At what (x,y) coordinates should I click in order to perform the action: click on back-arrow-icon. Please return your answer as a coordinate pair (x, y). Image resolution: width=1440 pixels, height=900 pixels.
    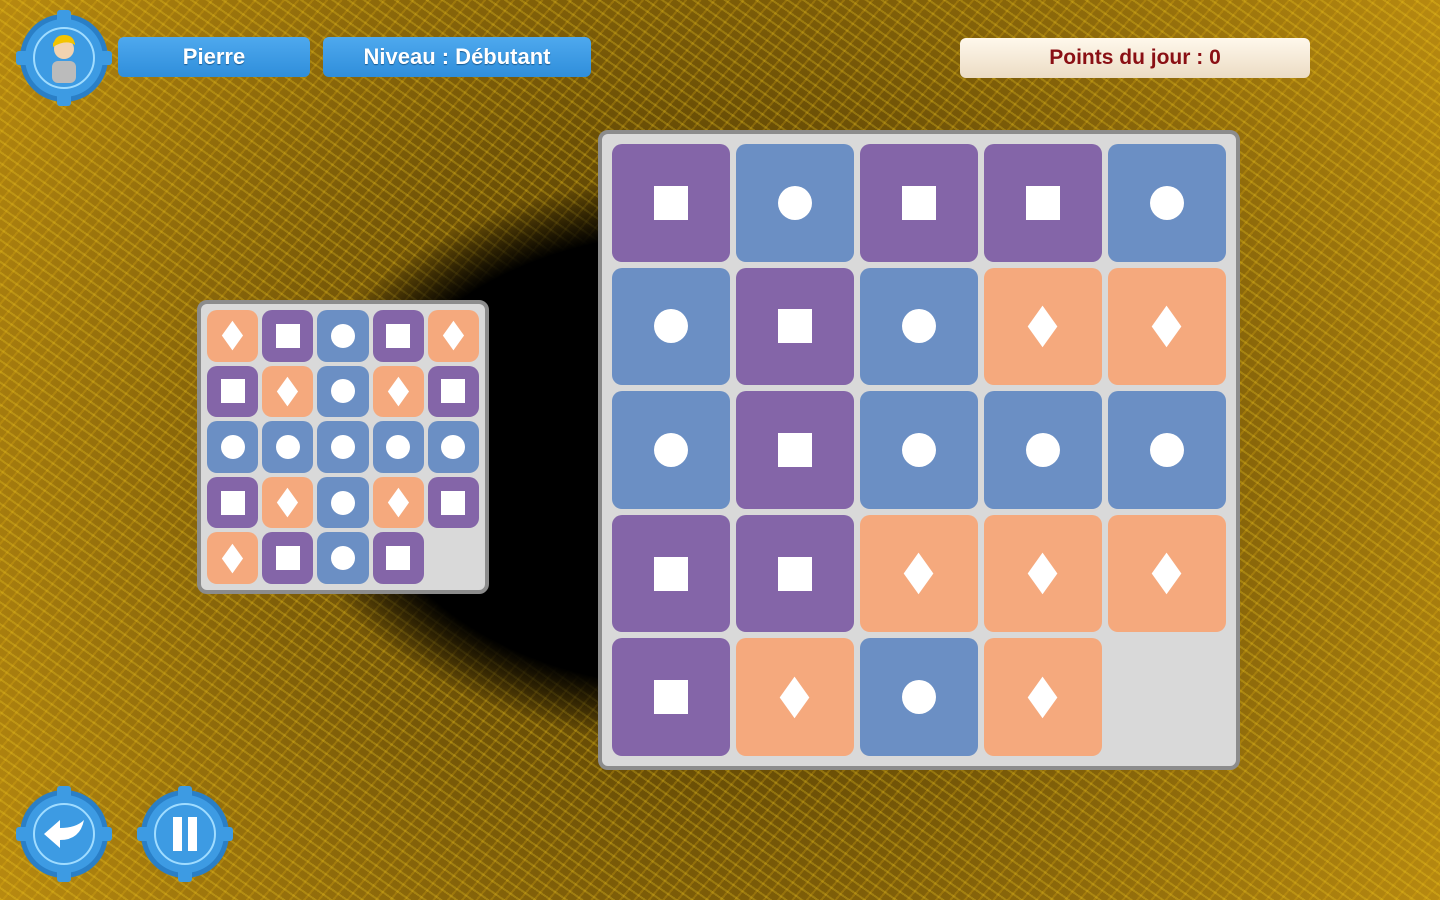
    Looking at the image, I should click on (64, 834).